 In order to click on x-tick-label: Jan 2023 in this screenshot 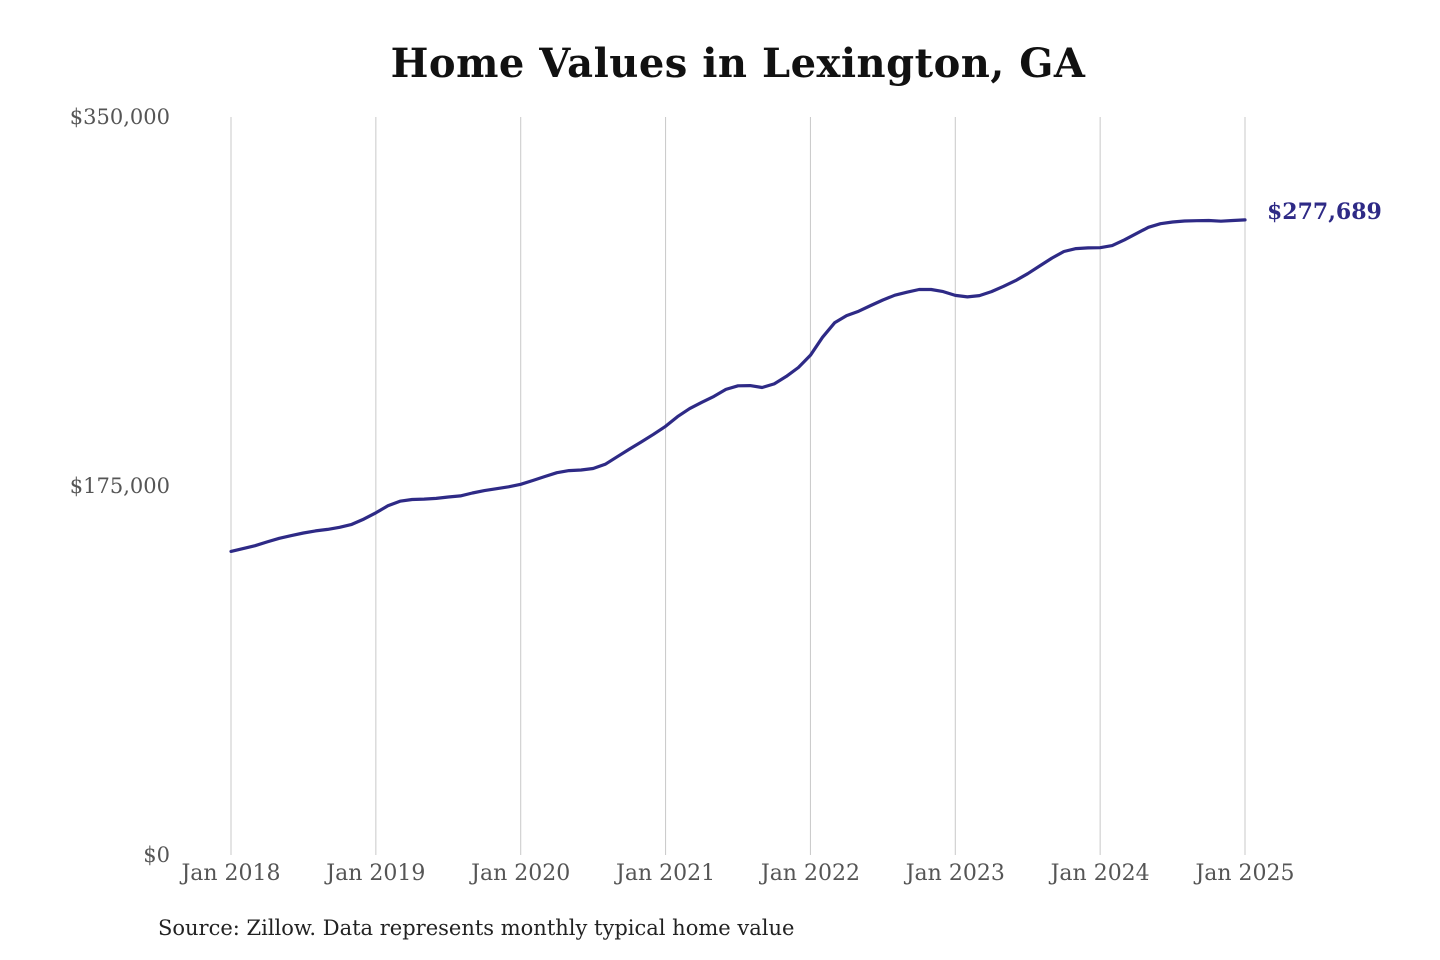, I will do `click(954, 873)`.